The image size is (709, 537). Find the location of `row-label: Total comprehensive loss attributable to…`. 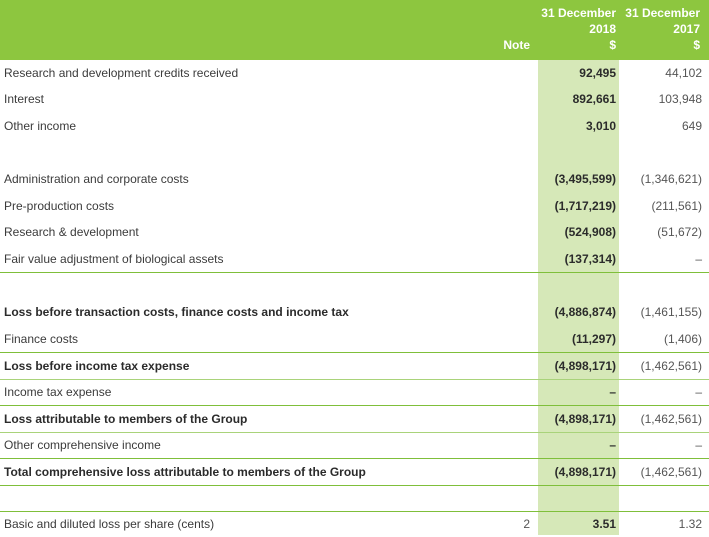

row-label: Total comprehensive loss attributable to… is located at coordinates (185, 472).